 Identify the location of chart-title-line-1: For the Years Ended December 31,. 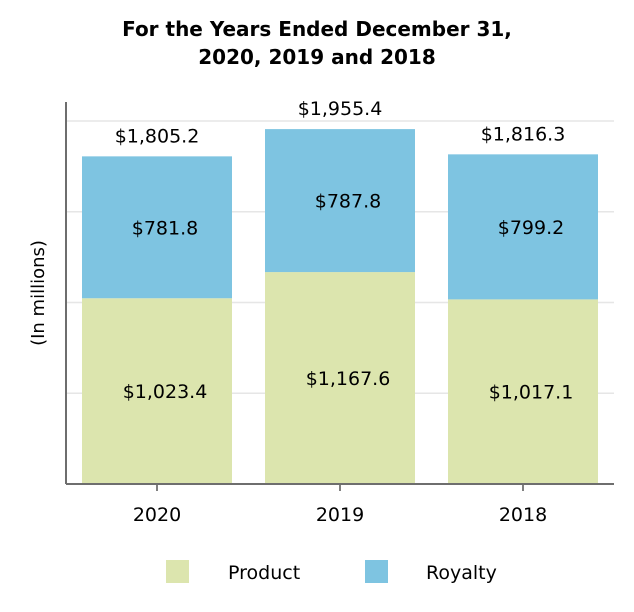
(317, 29).